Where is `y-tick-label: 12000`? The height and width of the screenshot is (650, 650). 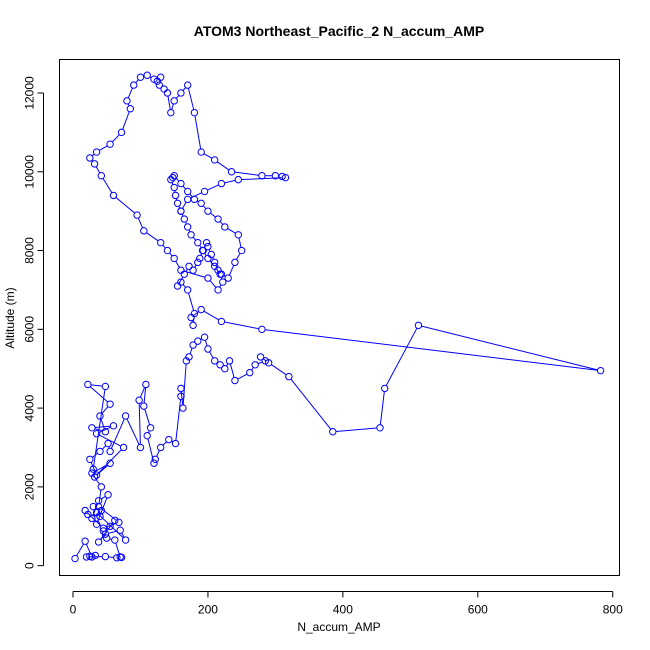 y-tick-label: 12000 is located at coordinates (30, 93).